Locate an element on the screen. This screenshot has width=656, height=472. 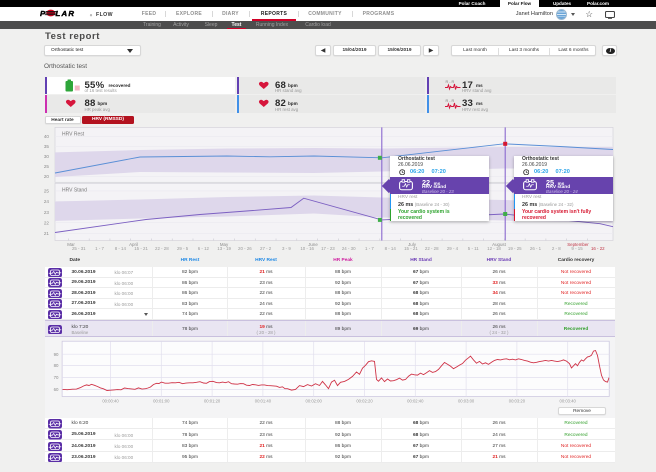
svg-text: 3 - 9 is located at coordinates (286, 248).